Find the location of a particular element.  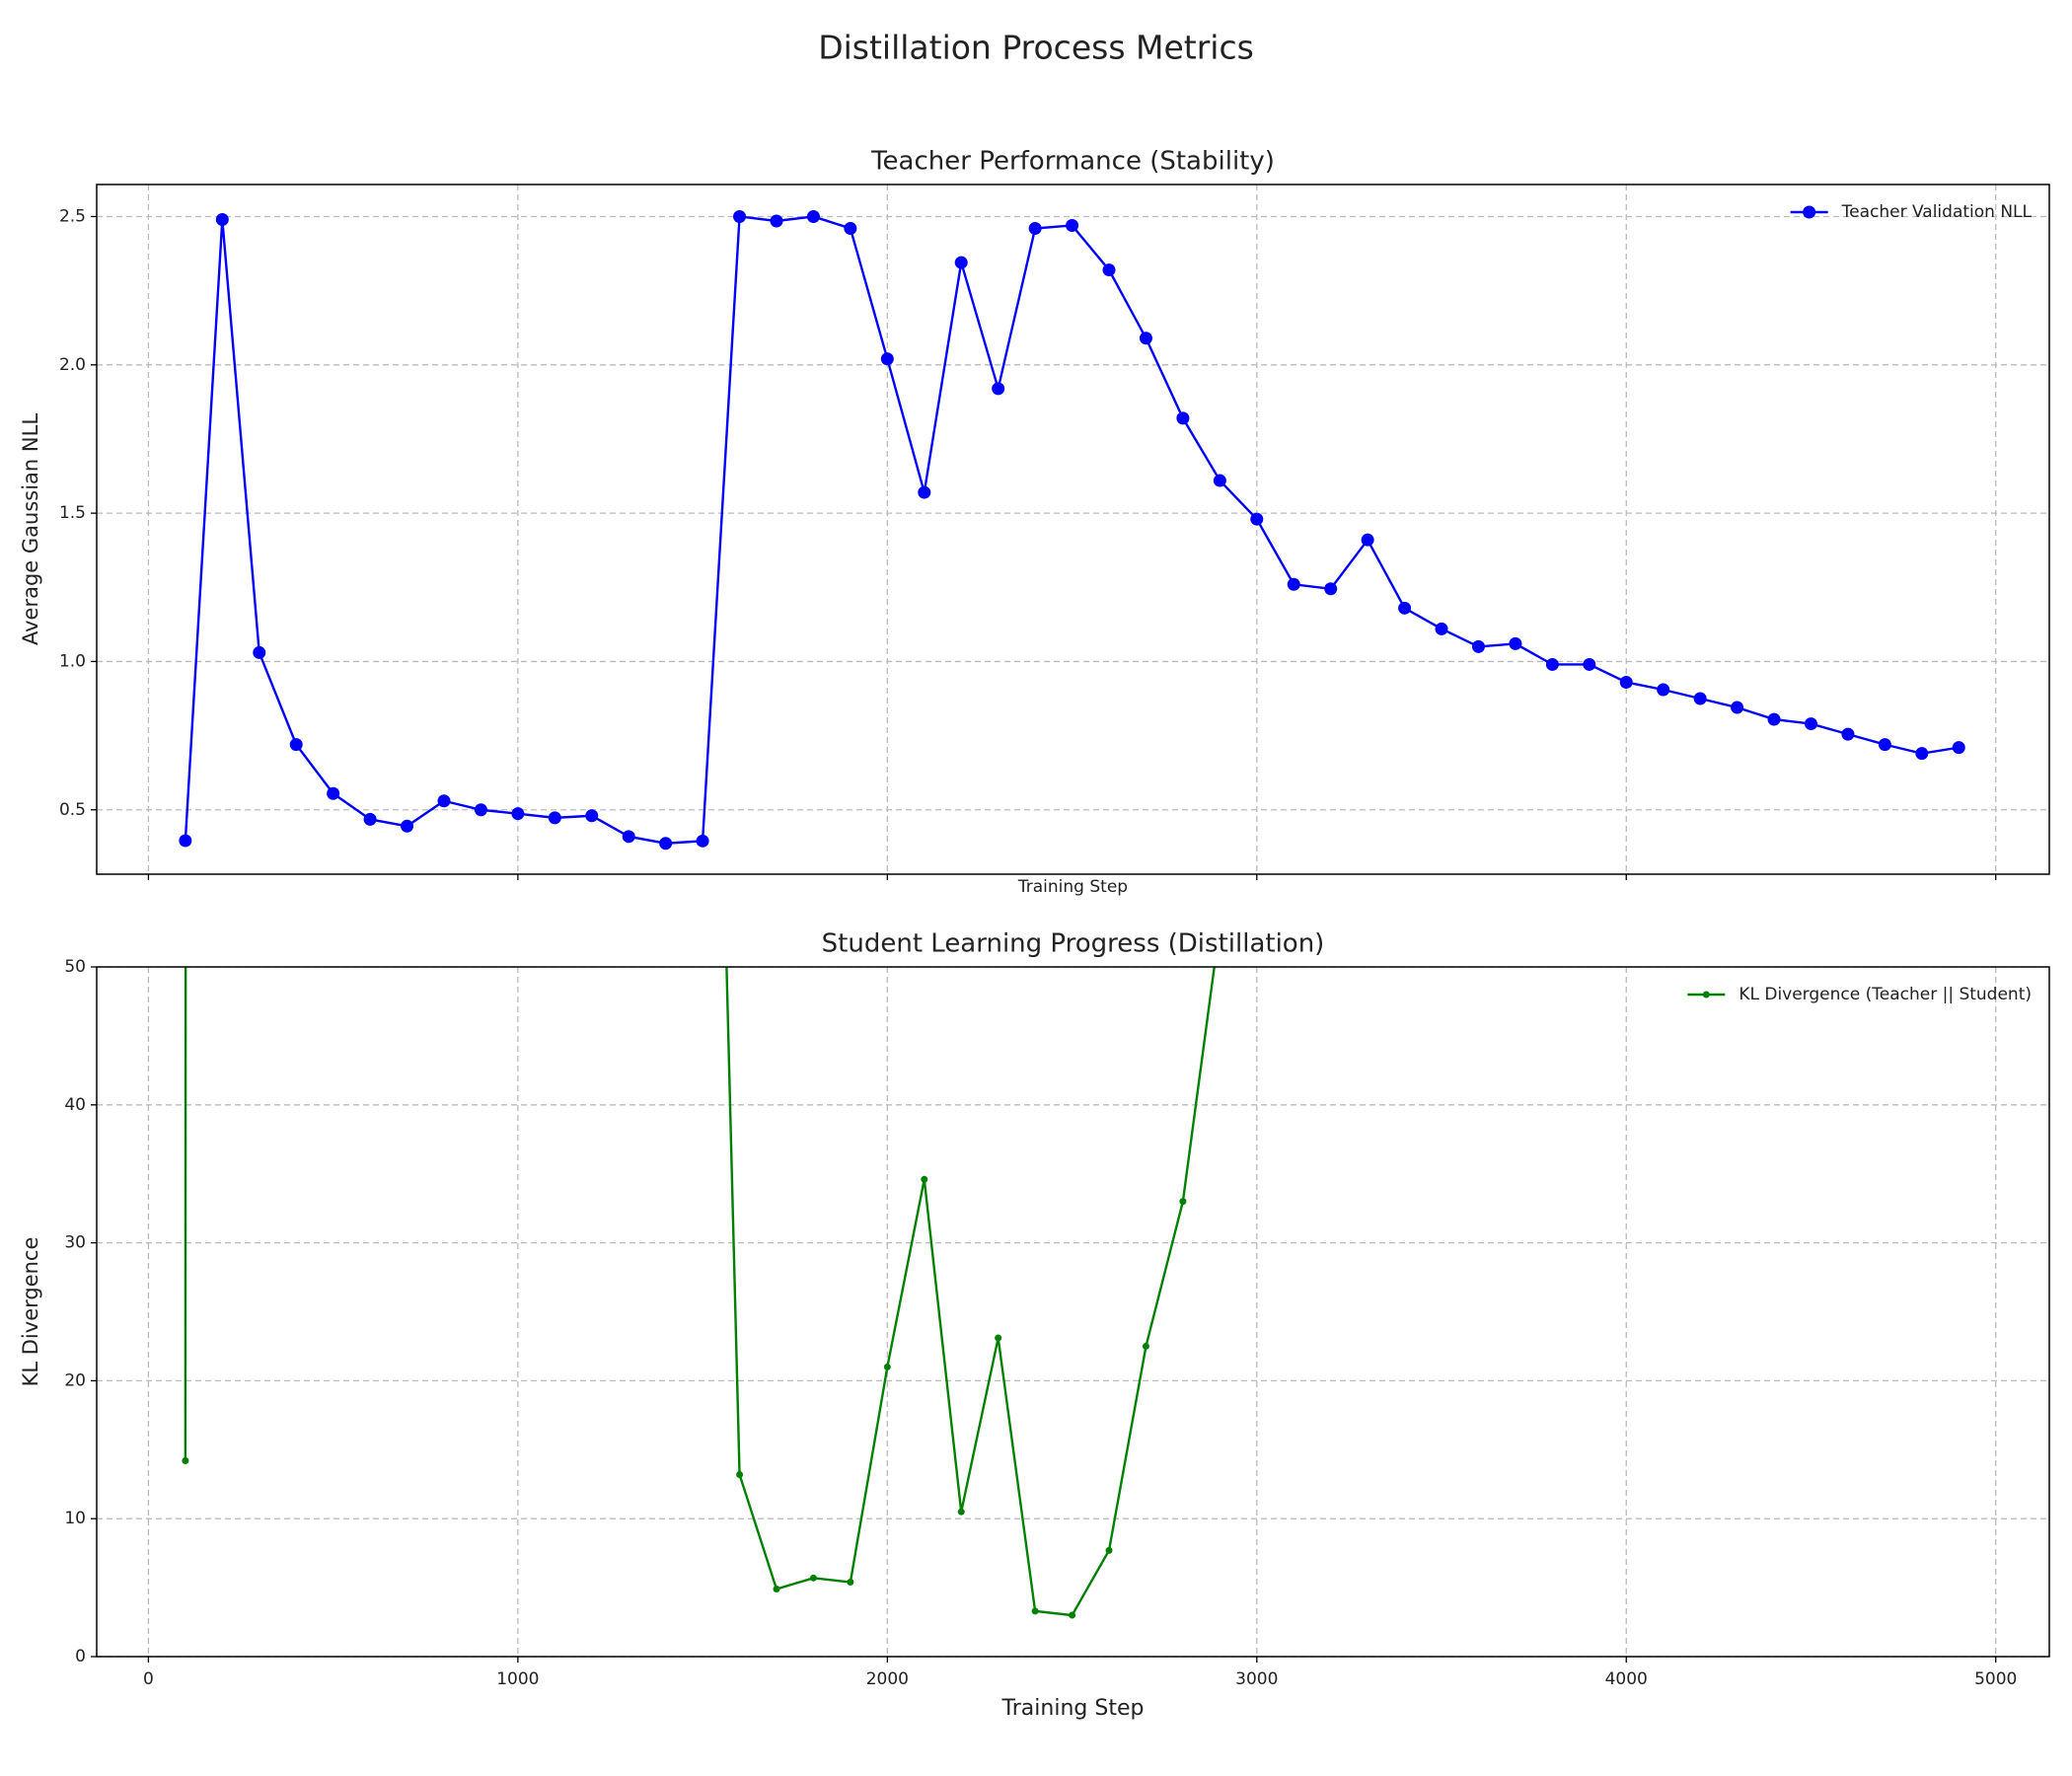

y-axis-label: Average Gaussian NLL is located at coordinates (31, 529).